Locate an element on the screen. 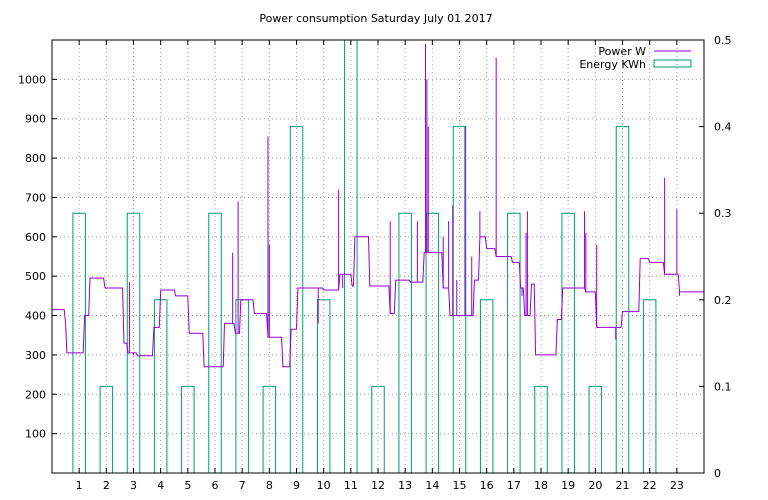  y2-tick-label: 0.2 is located at coordinates (723, 300).